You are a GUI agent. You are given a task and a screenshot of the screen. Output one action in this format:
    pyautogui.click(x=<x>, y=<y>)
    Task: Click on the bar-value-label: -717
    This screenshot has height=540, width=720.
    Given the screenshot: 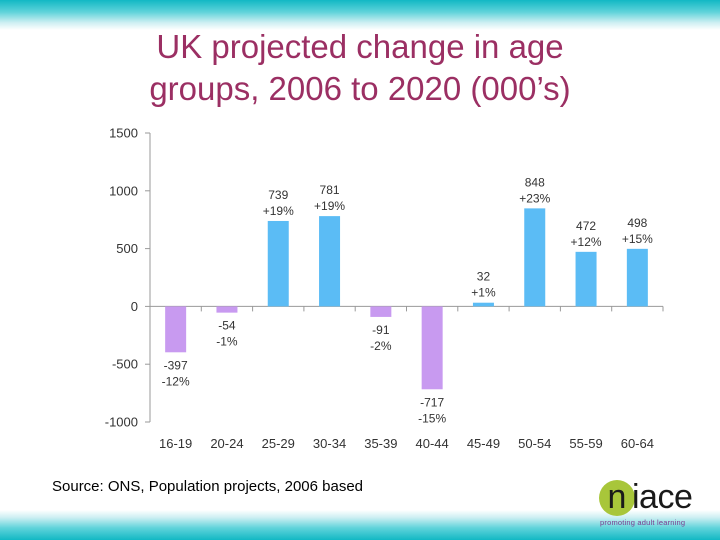 What is the action you would take?
    pyautogui.click(x=432, y=402)
    